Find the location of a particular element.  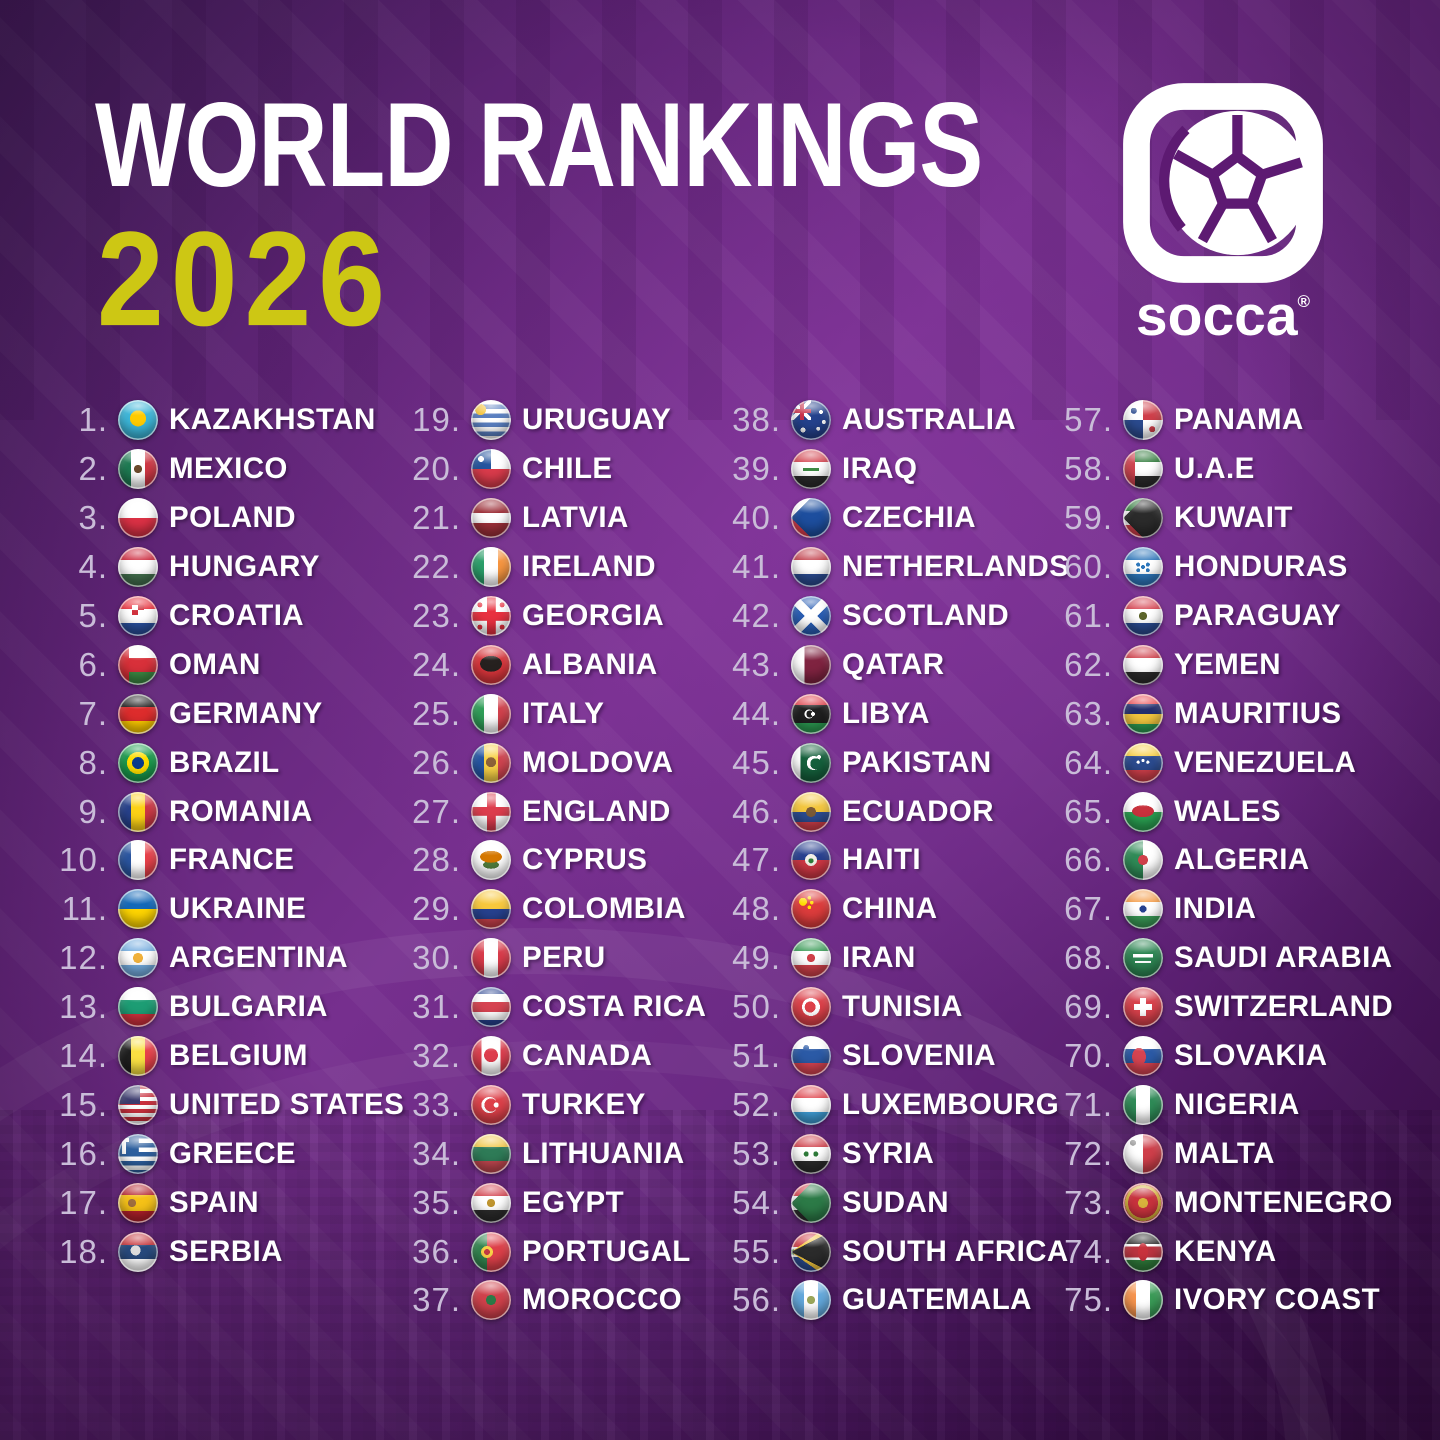

ranking-row: 57. PANAMA is located at coordinates (1235, 420).